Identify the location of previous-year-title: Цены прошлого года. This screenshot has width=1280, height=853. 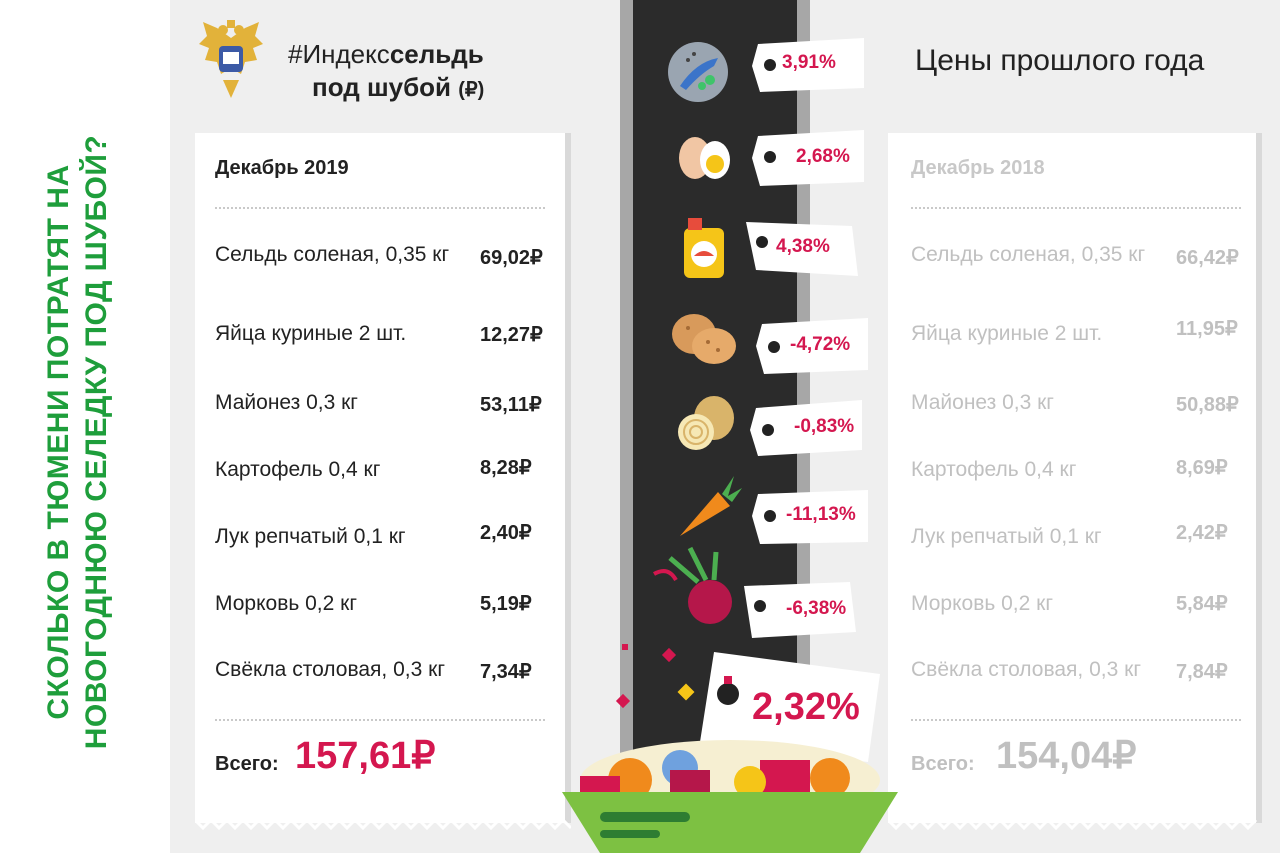
(1060, 60).